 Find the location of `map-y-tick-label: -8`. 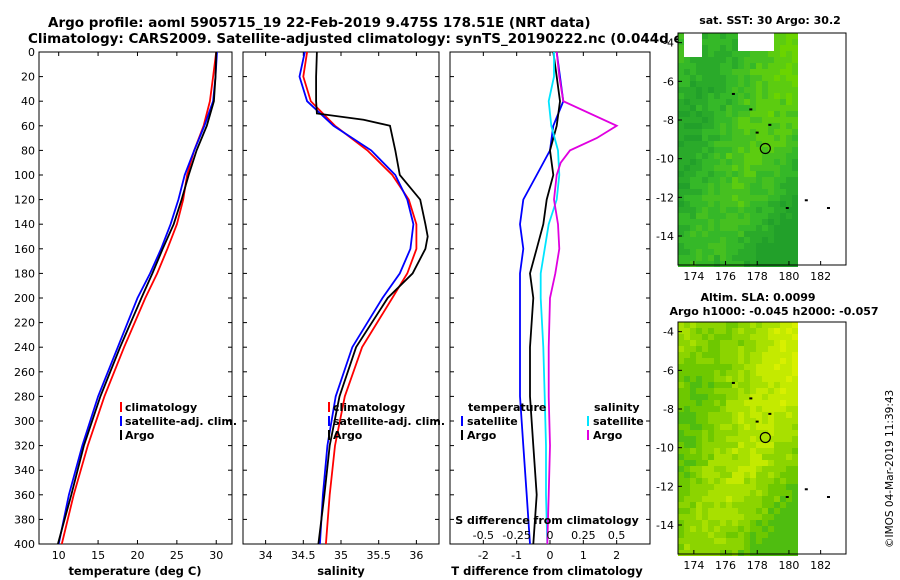

map-y-tick-label: -8 is located at coordinates (668, 120).